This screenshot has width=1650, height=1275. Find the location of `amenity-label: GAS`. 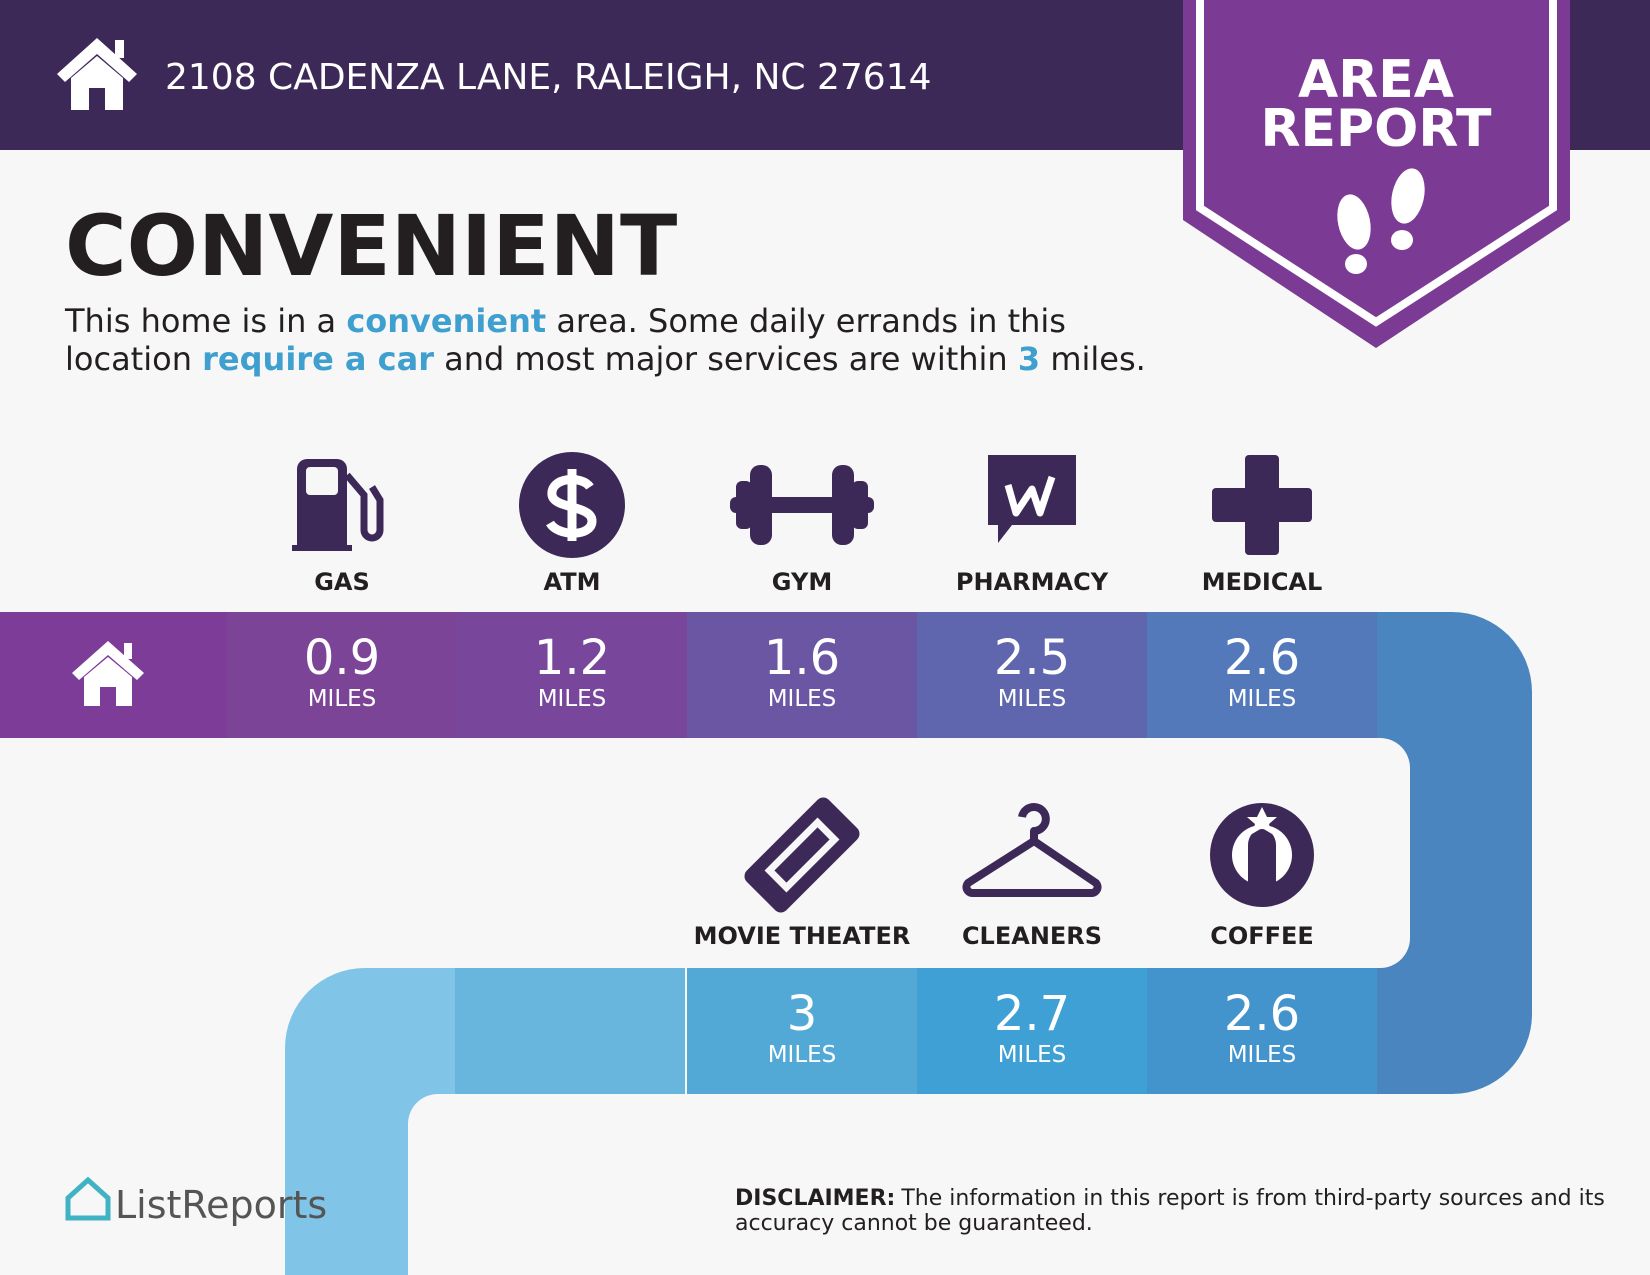

amenity-label: GAS is located at coordinates (342, 582).